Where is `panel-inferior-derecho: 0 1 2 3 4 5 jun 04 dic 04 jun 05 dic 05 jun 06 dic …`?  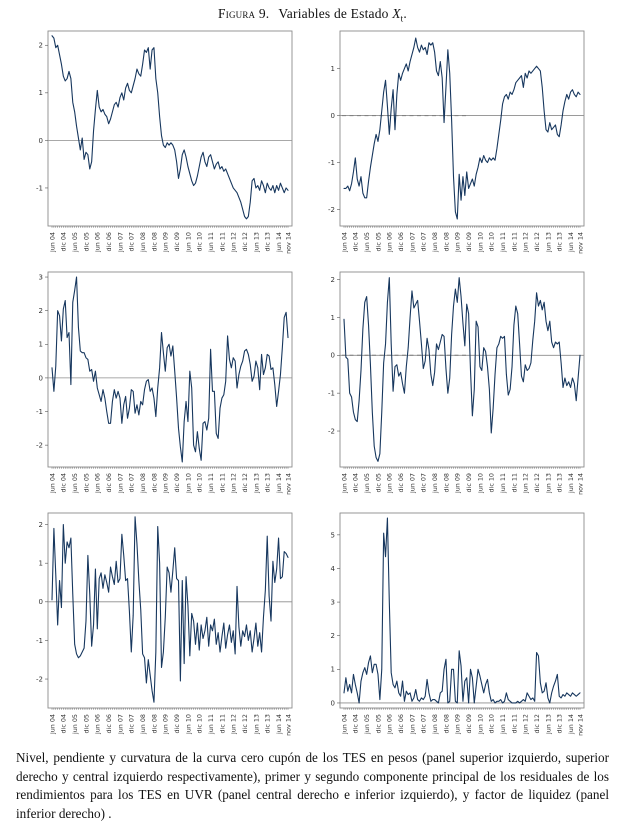 panel-inferior-derecho: 0 1 2 3 4 5 jun 04 dic 04 jun 05 dic 05 jun 06 dic … is located at coordinates (460, 628).